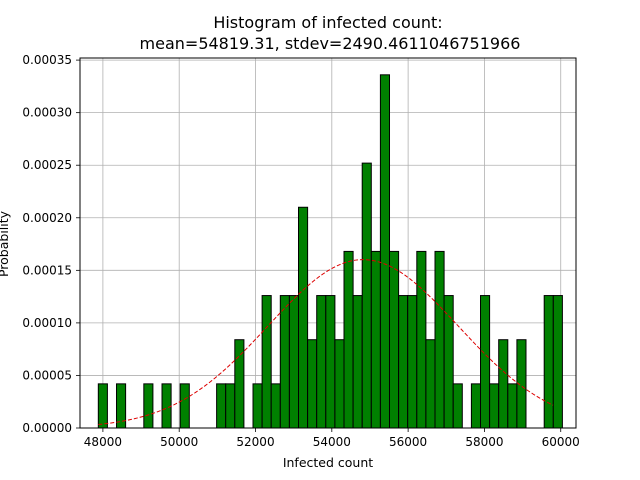  What do you see at coordinates (47, 428) in the screenshot?
I see `y-tick-label: 0.00000` at bounding box center [47, 428].